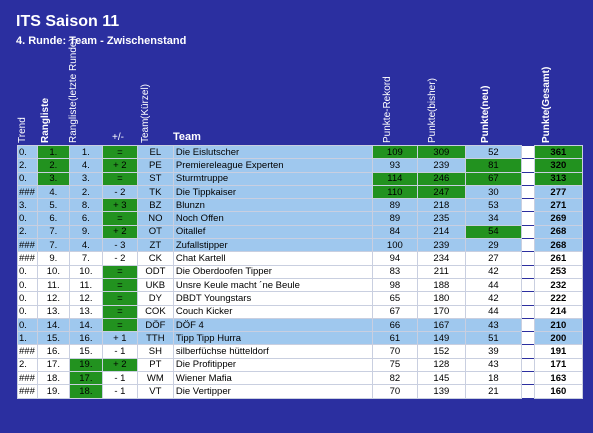  Describe the element at coordinates (73, 122) in the screenshot. I see `header-last-rank-line1: Rangliste` at that location.